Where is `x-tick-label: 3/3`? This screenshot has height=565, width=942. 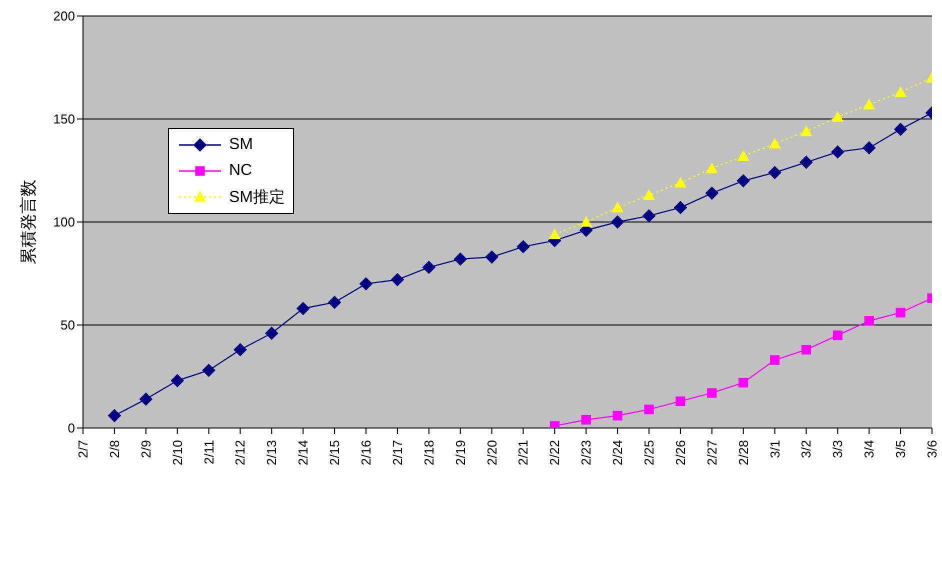 x-tick-label: 3/3 is located at coordinates (838, 449).